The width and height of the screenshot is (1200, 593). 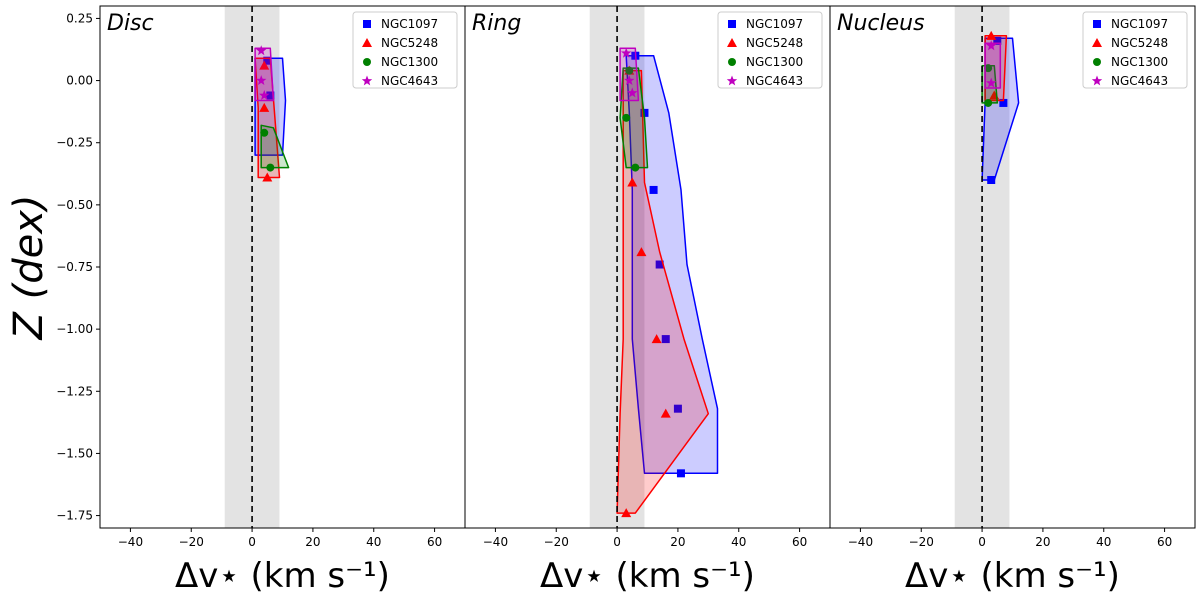 I want to click on y-tick-label: 0.00, so click(x=79, y=81).